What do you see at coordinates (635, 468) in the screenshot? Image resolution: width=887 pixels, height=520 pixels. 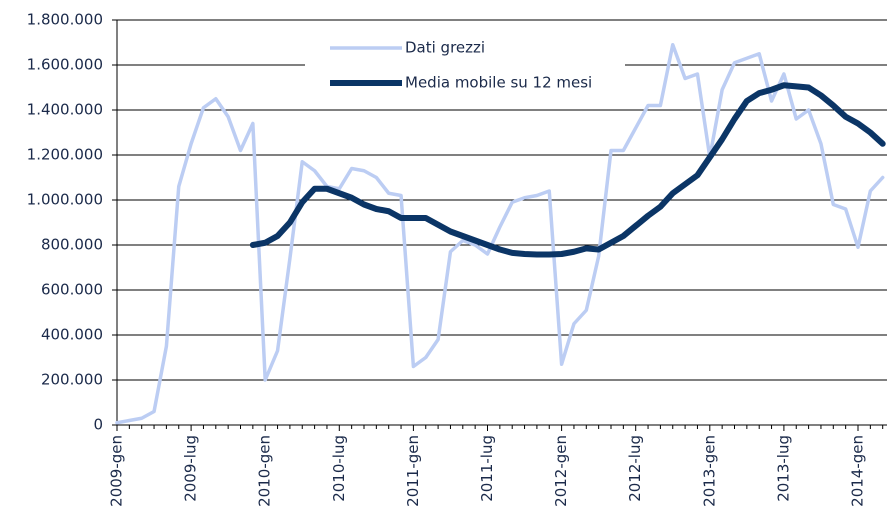 I see `x-tick-label: 2012-lug` at bounding box center [635, 468].